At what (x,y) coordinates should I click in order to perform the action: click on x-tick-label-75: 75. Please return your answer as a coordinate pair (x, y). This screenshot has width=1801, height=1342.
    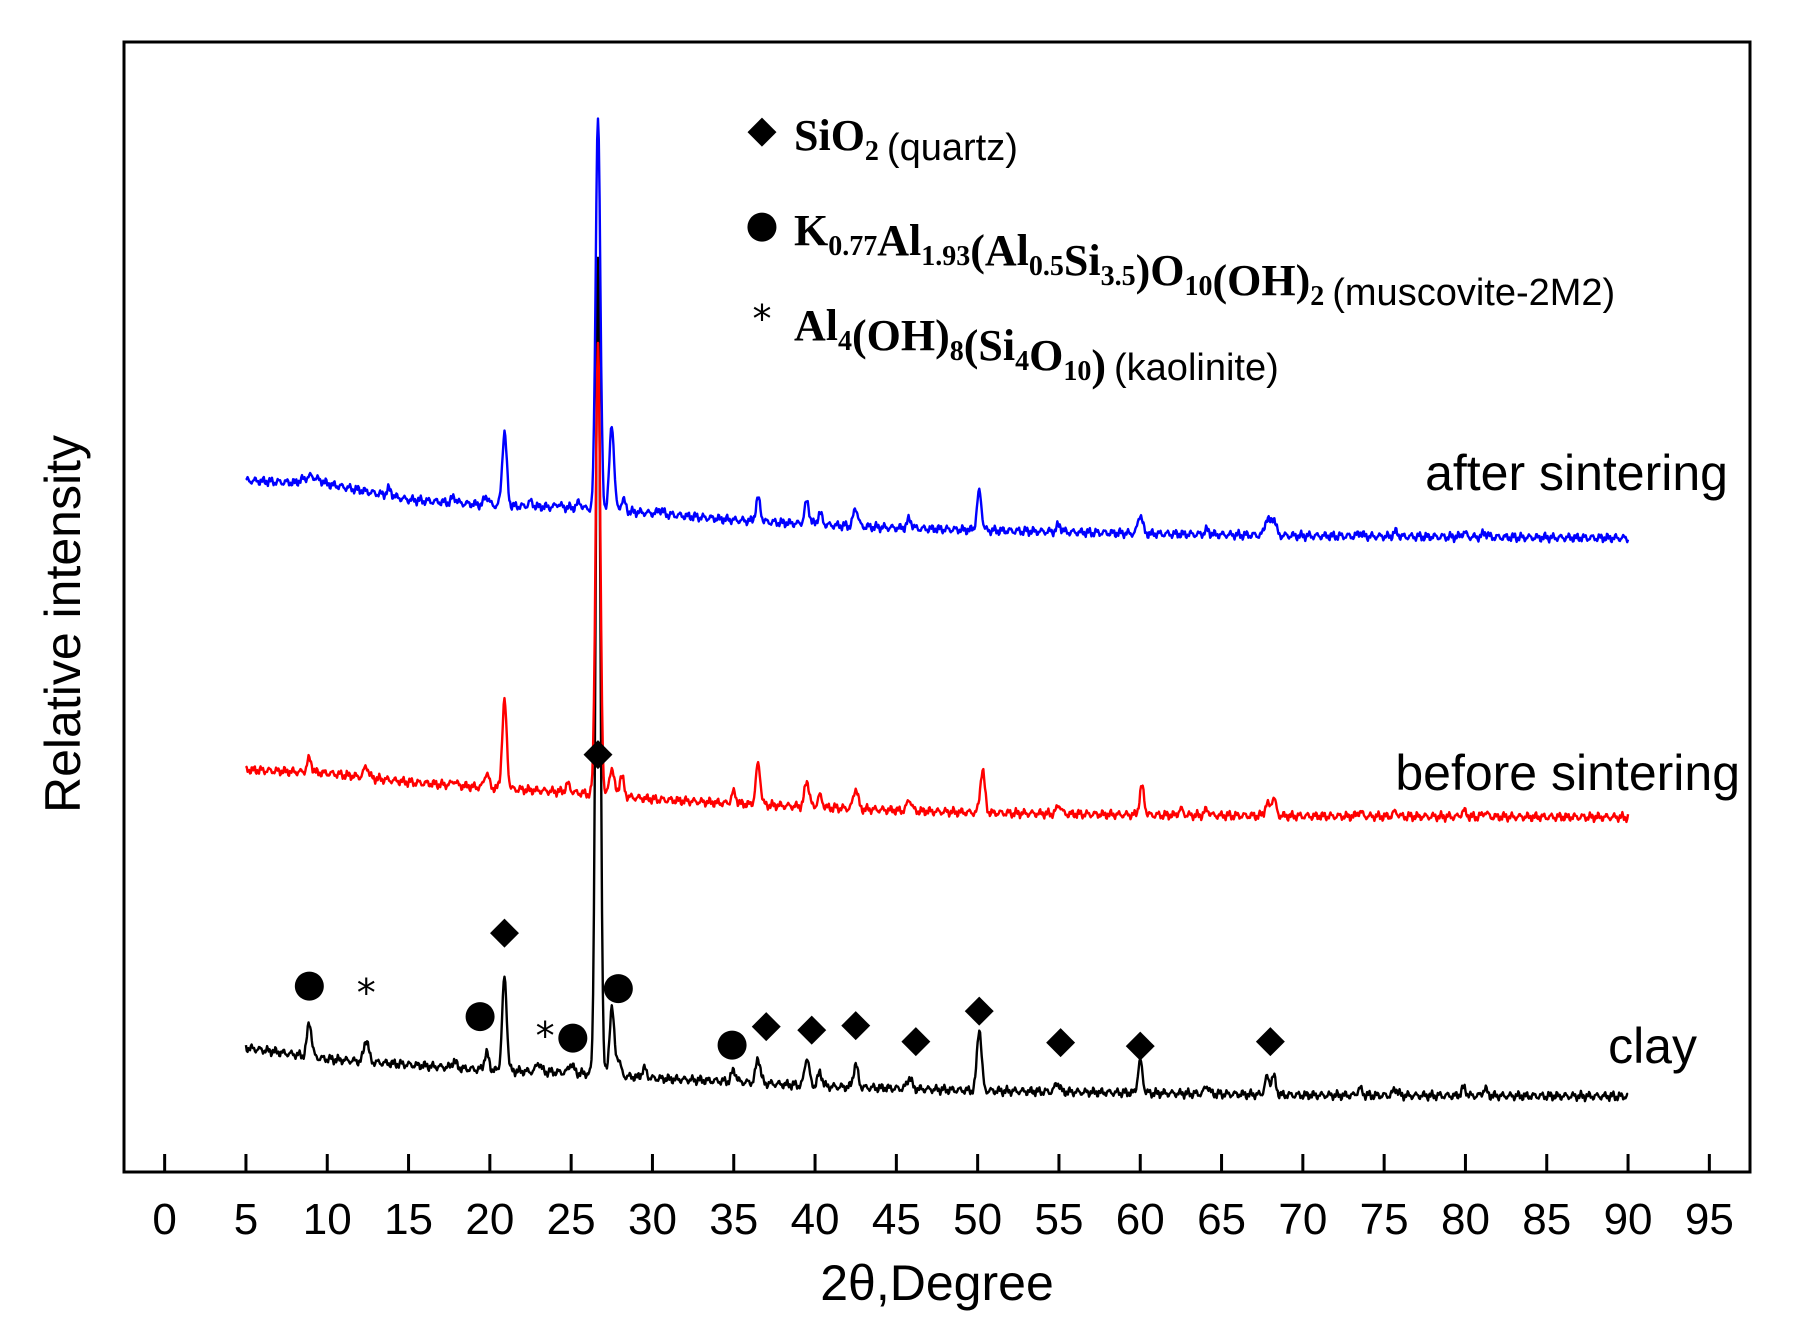
    Looking at the image, I should click on (1384, 1219).